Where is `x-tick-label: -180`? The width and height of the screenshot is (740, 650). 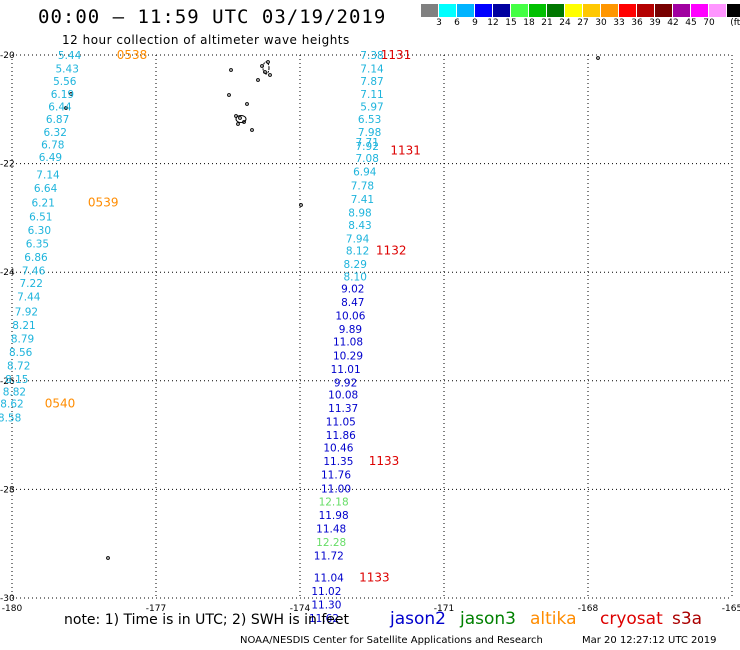
x-tick-label: -180 is located at coordinates (12, 609).